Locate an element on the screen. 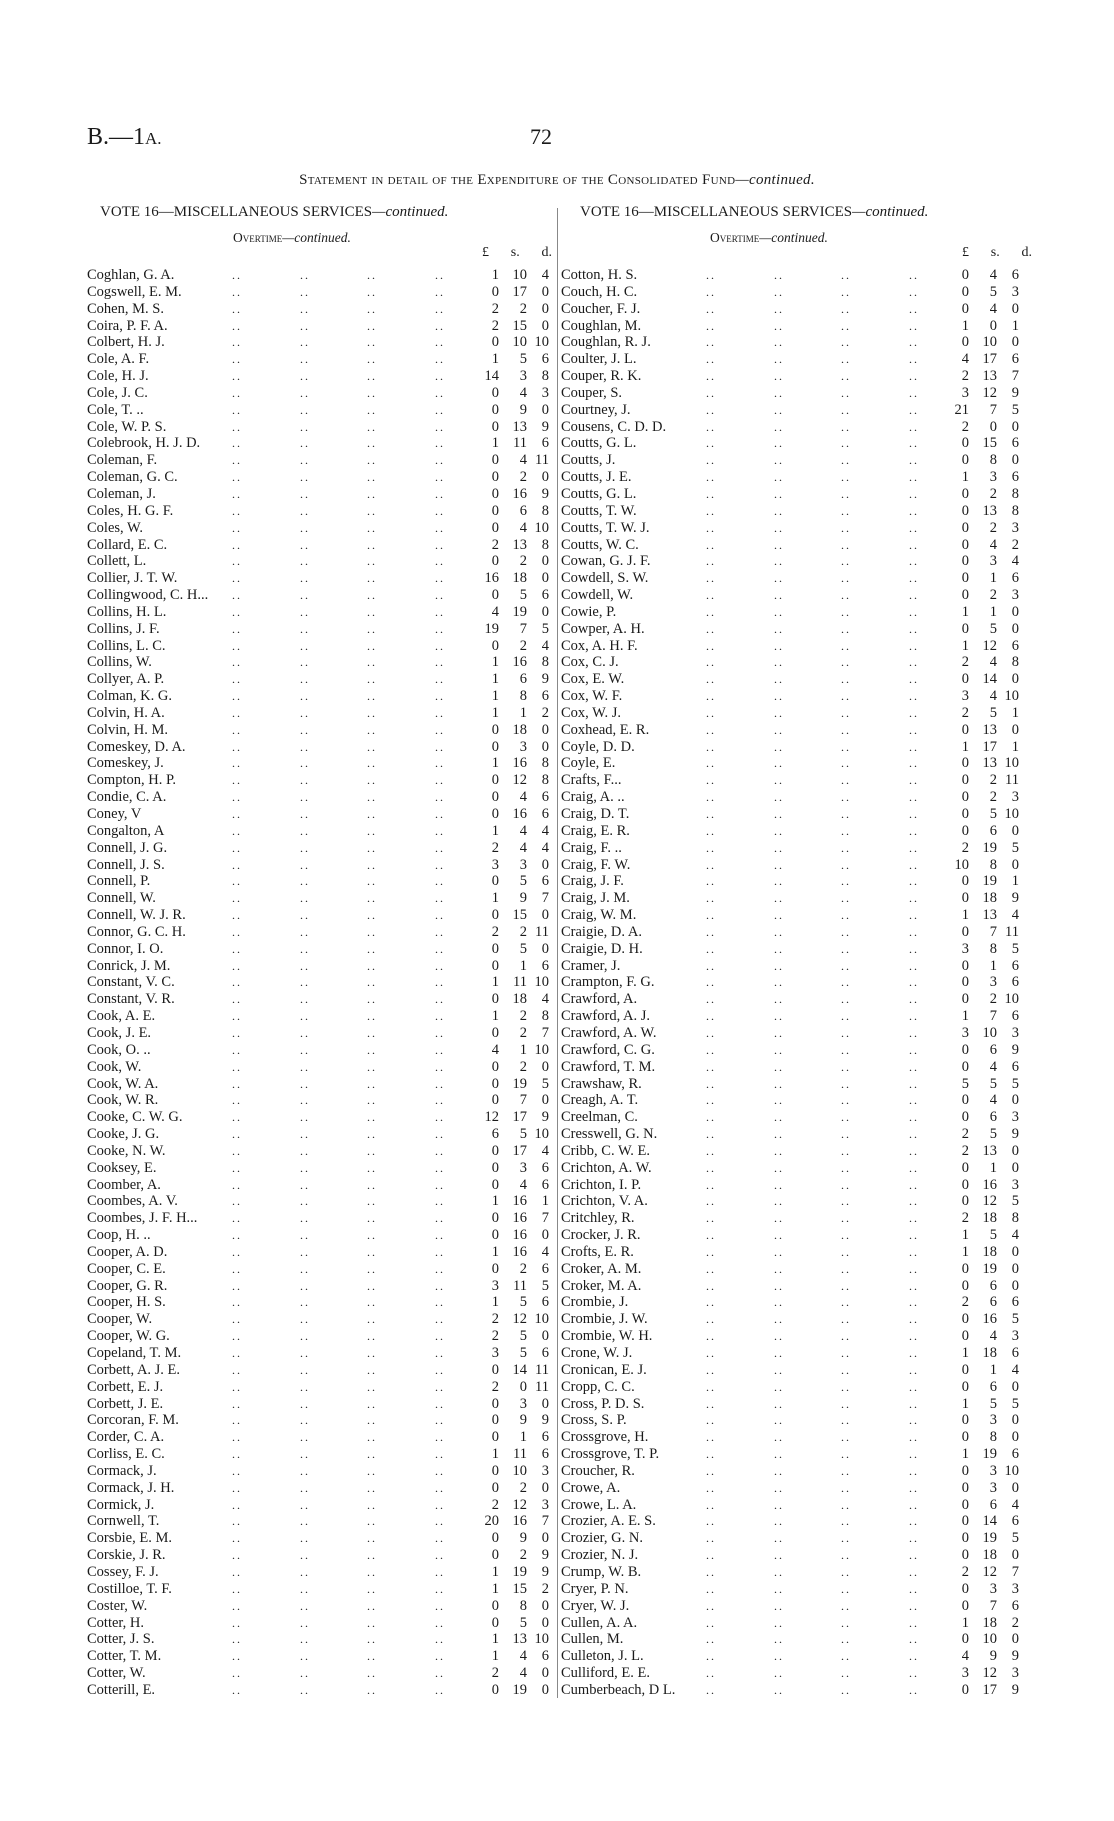 This screenshot has height=1821, width=1114. payee-name: Coleman, J. is located at coordinates (121, 493).